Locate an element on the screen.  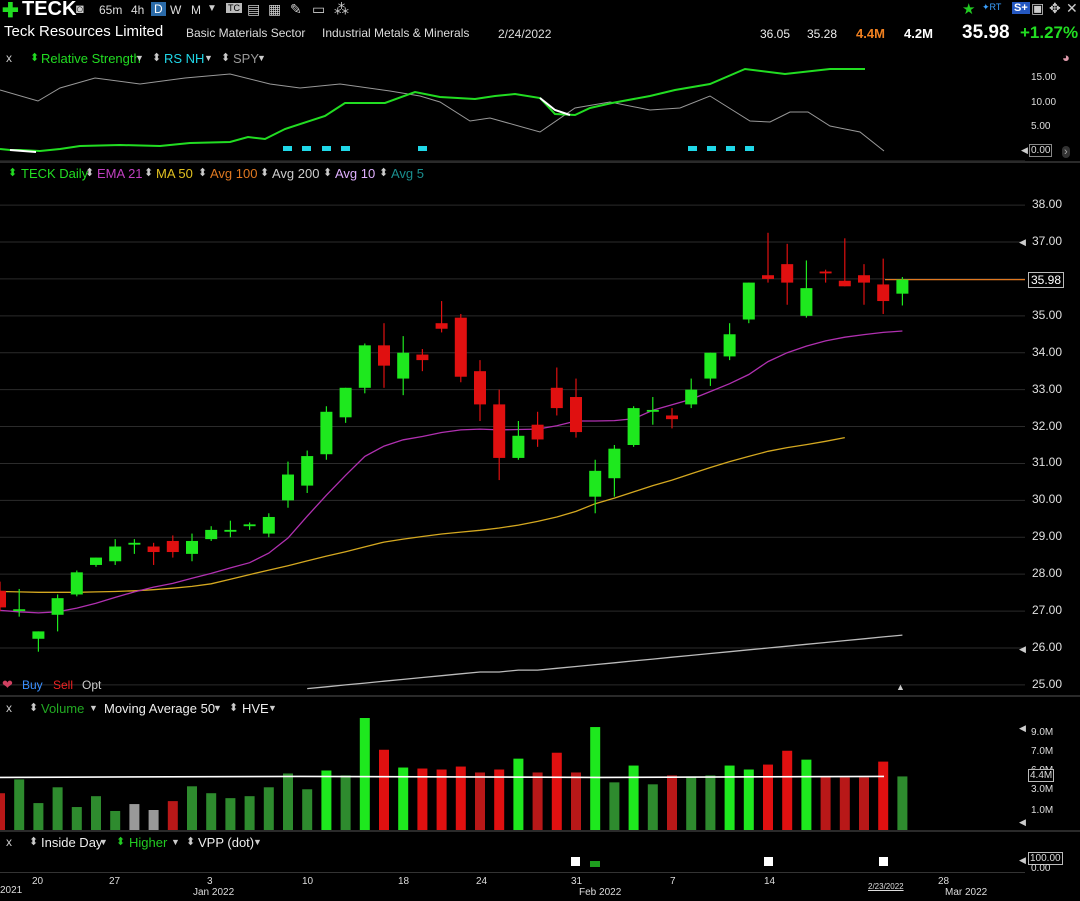
tc-icon: TC is located at coordinates (234, 8).